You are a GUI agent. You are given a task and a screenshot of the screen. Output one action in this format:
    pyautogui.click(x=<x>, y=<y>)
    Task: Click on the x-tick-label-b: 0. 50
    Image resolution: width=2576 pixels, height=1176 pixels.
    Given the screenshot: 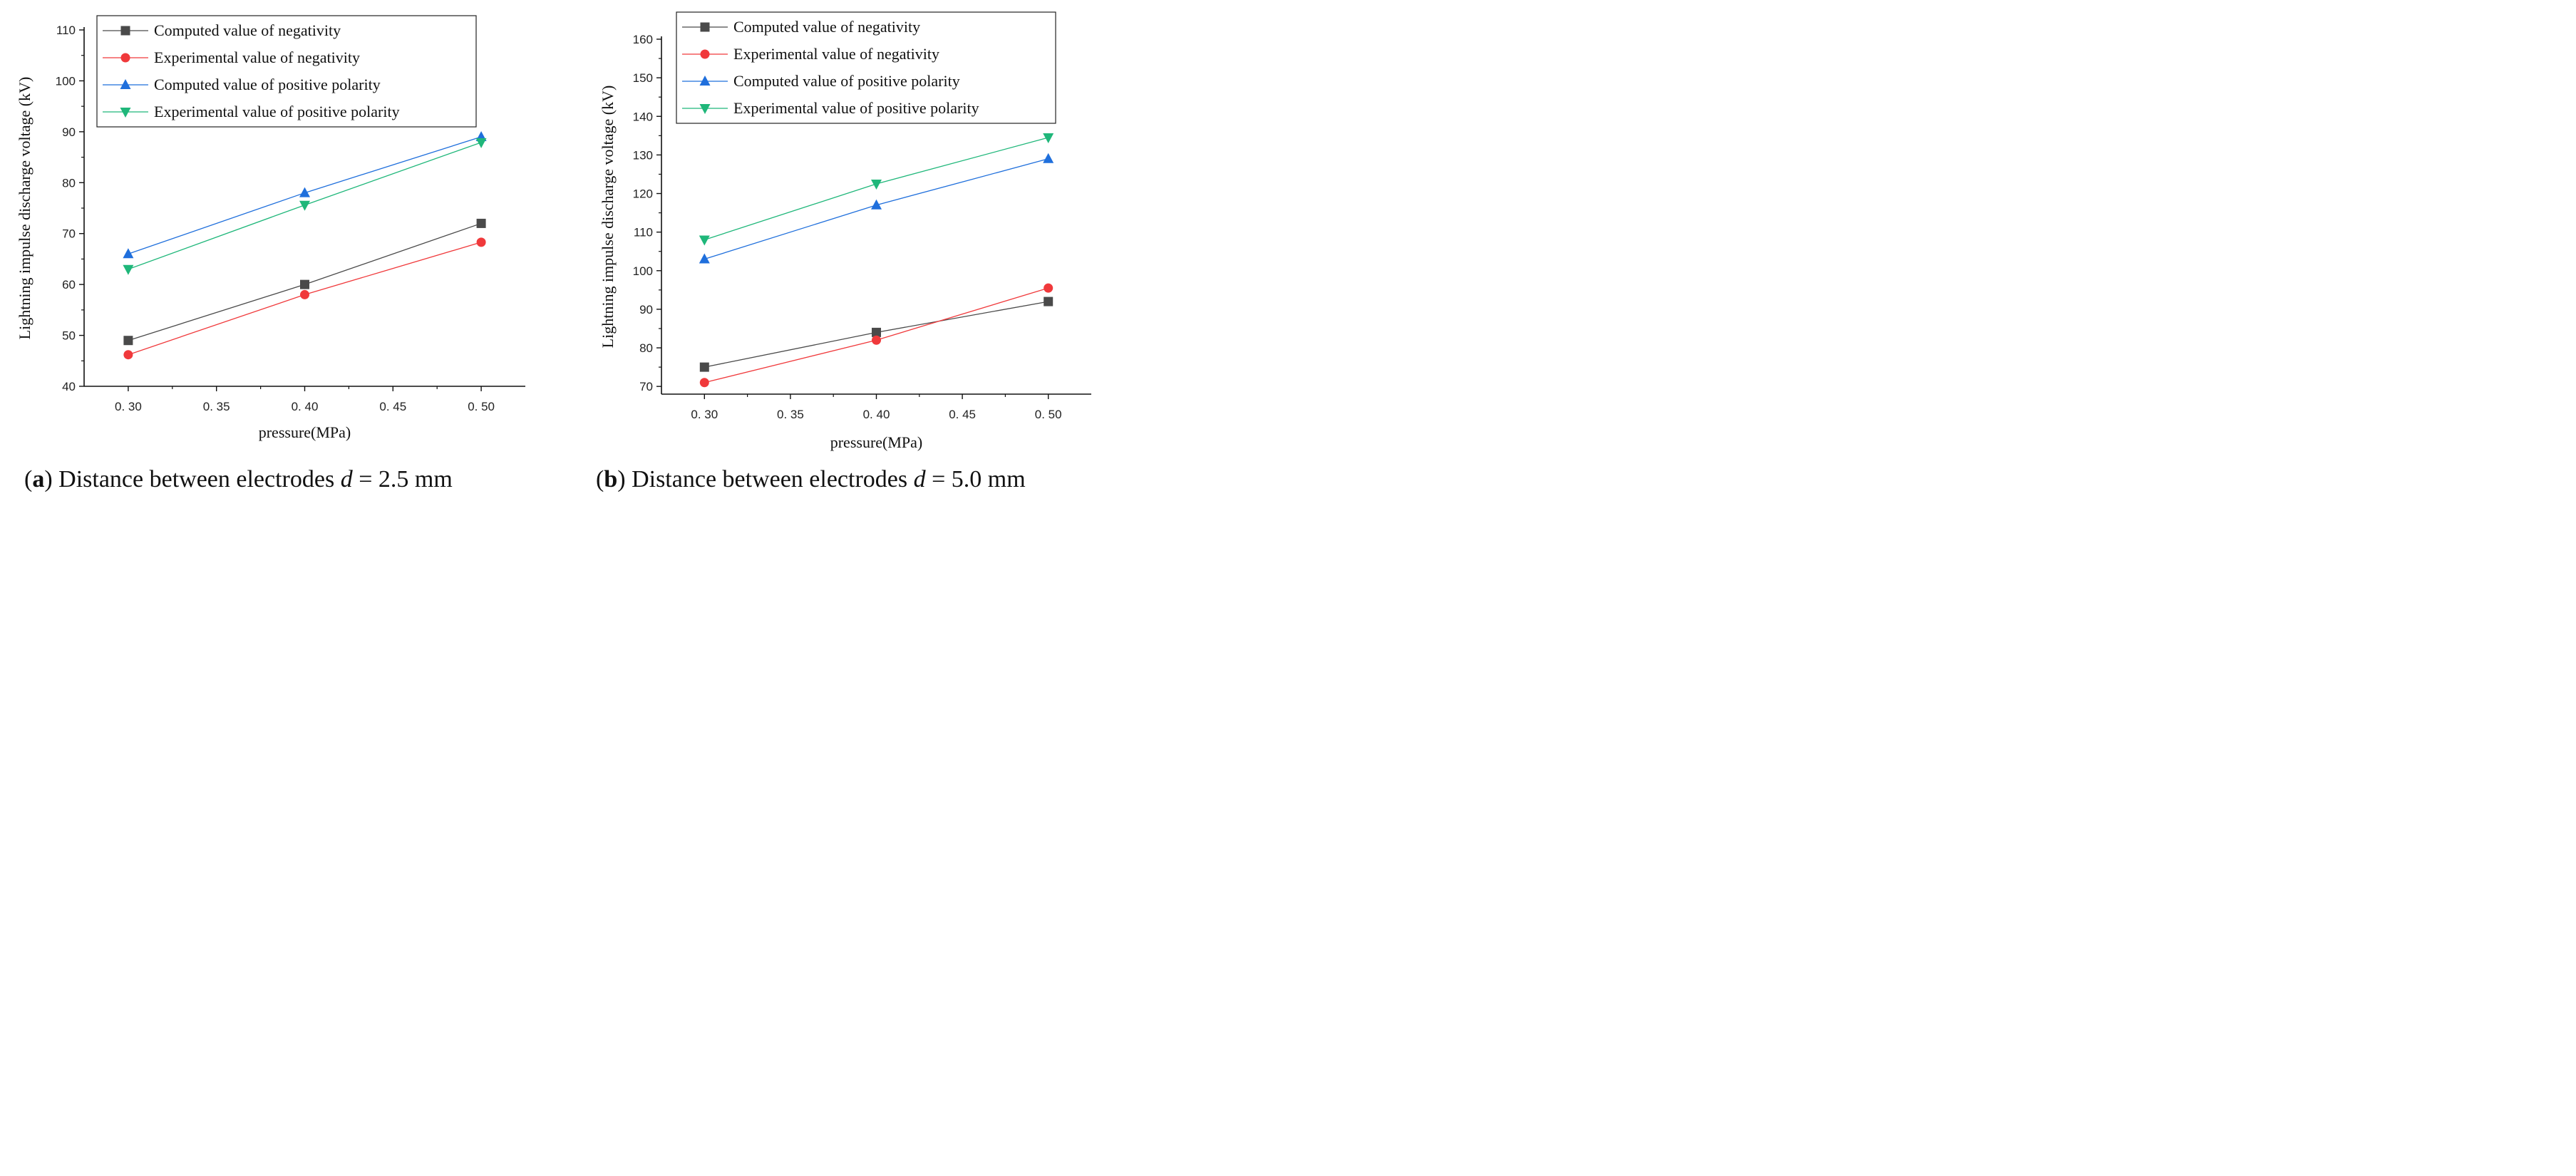 What is the action you would take?
    pyautogui.click(x=1048, y=415)
    